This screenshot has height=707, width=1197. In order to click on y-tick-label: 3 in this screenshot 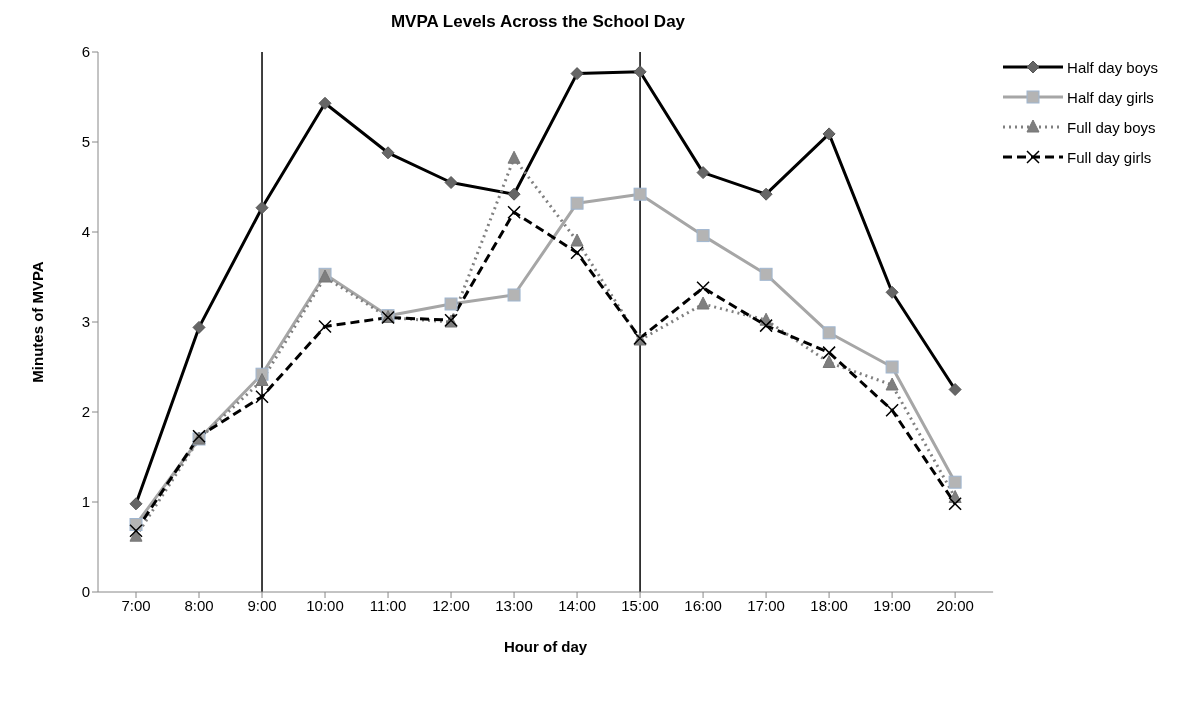, I will do `click(85, 322)`.